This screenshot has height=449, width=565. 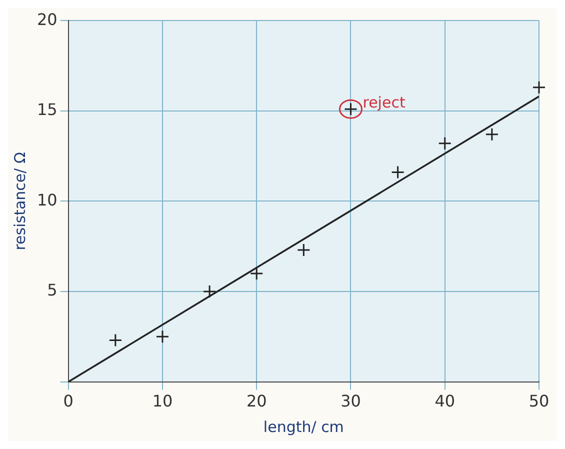 I want to click on x-axis-title: length/ cm, so click(x=303, y=427).